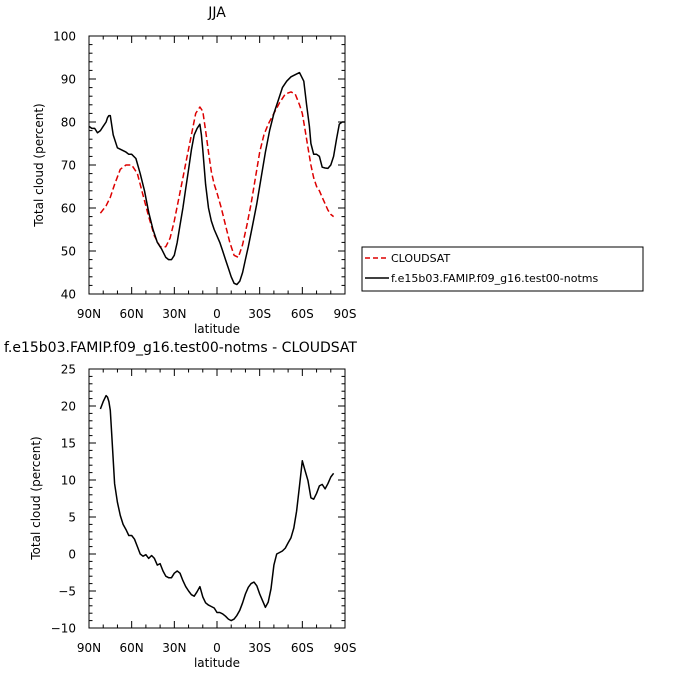  Describe the element at coordinates (64, 37) in the screenshot. I see `y-tick-label: 100` at that location.